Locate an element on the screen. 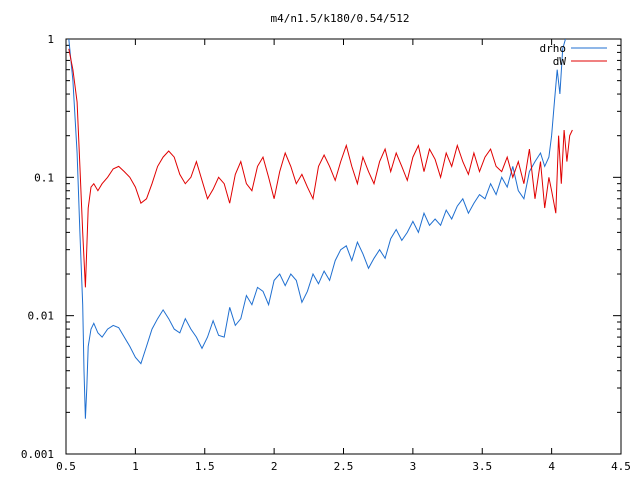  y-tick-label: 0.01 is located at coordinates (41, 316).